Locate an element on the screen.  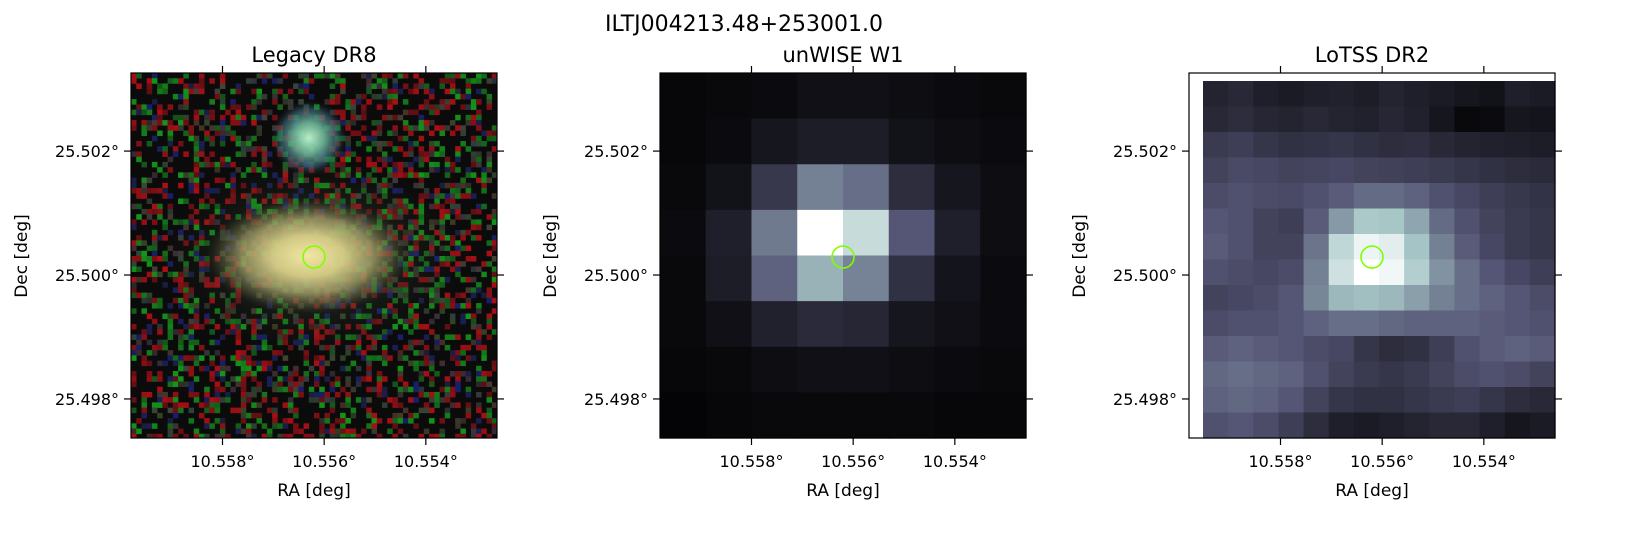
galaxy-blob is located at coordinates (308, 256).